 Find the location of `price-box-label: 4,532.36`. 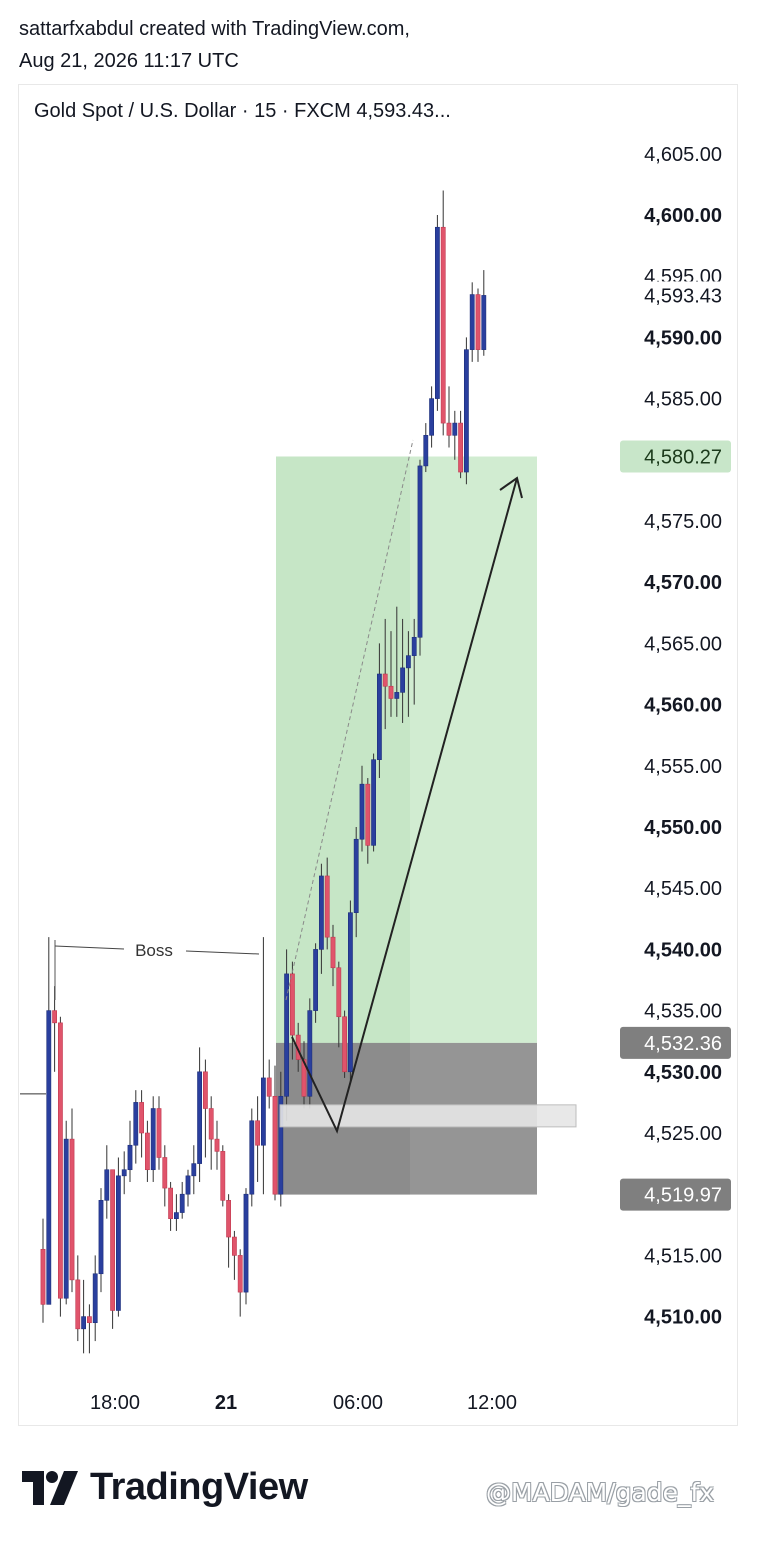

price-box-label: 4,532.36 is located at coordinates (683, 1044).